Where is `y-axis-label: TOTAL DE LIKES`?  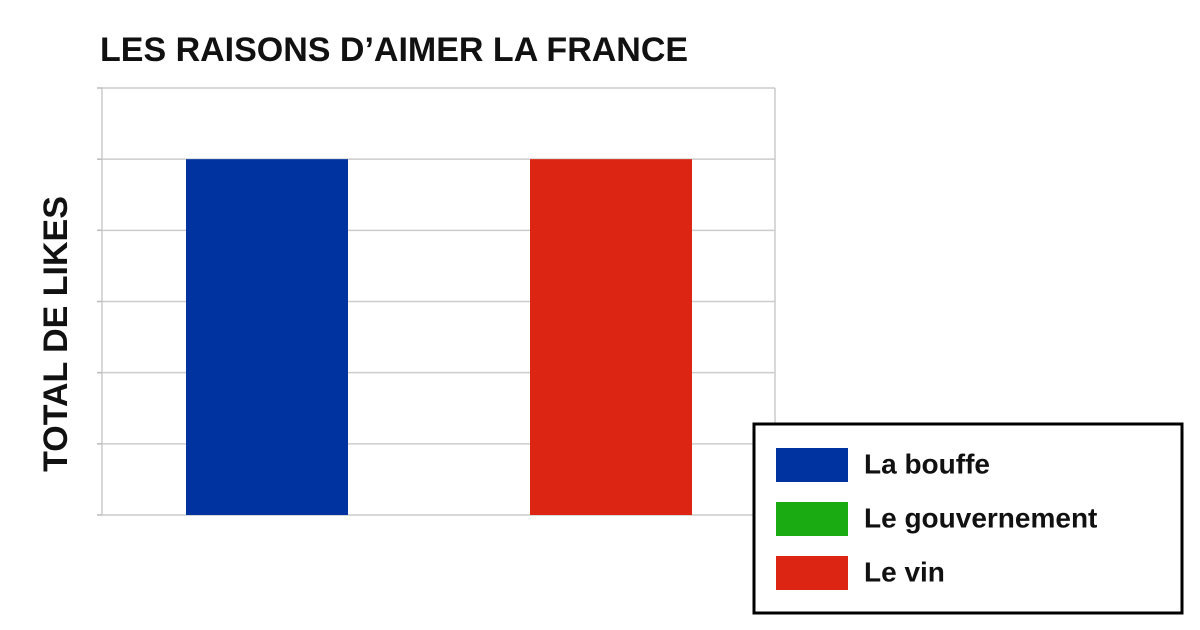
y-axis-label: TOTAL DE LIKES is located at coordinates (56, 334).